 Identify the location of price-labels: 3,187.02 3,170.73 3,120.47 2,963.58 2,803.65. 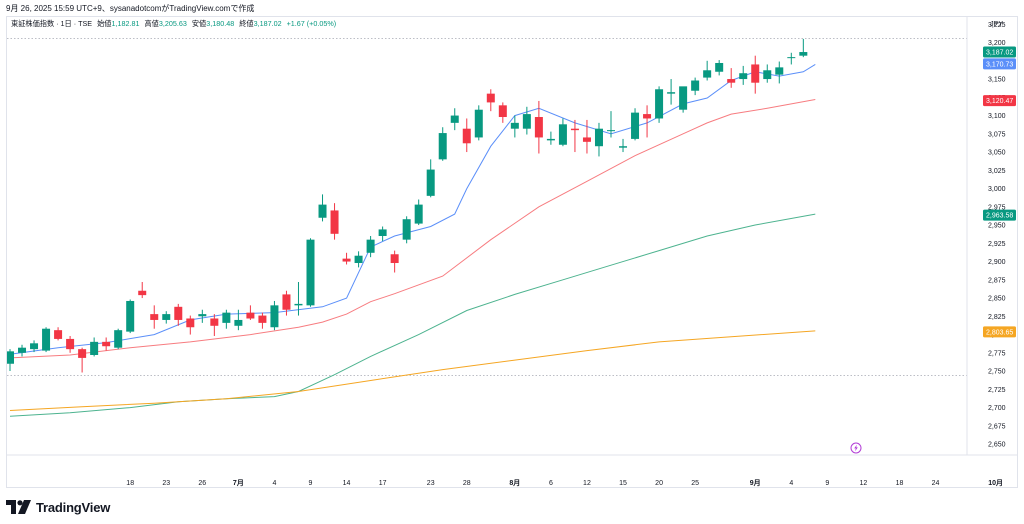
(999, 192).